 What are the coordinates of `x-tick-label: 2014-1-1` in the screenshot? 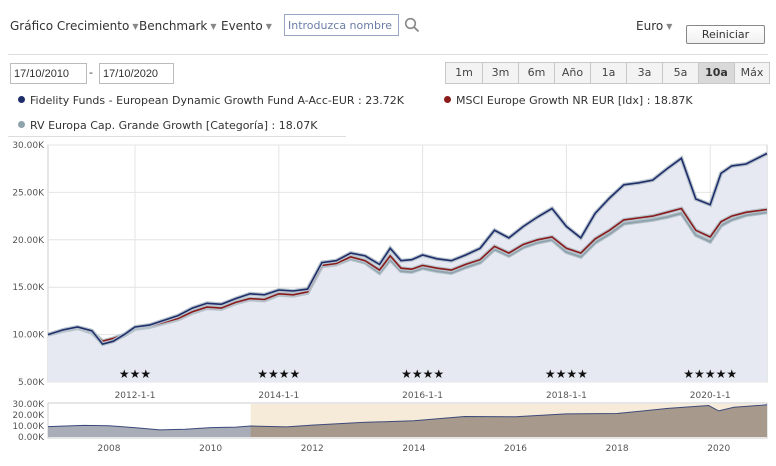 It's located at (278, 396).